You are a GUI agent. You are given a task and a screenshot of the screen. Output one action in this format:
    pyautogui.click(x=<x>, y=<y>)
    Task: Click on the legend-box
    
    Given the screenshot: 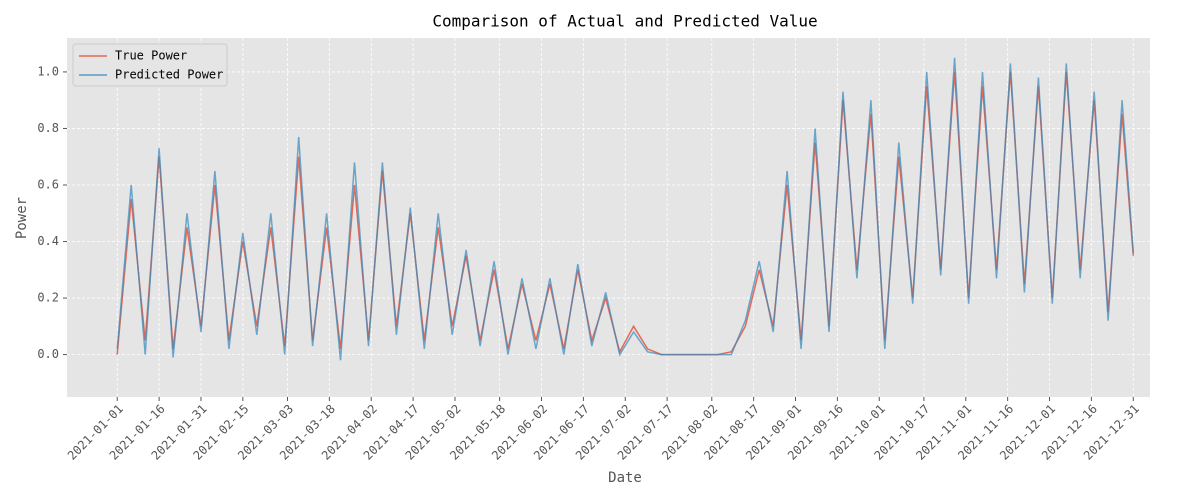 What is the action you would take?
    pyautogui.click(x=150, y=65)
    